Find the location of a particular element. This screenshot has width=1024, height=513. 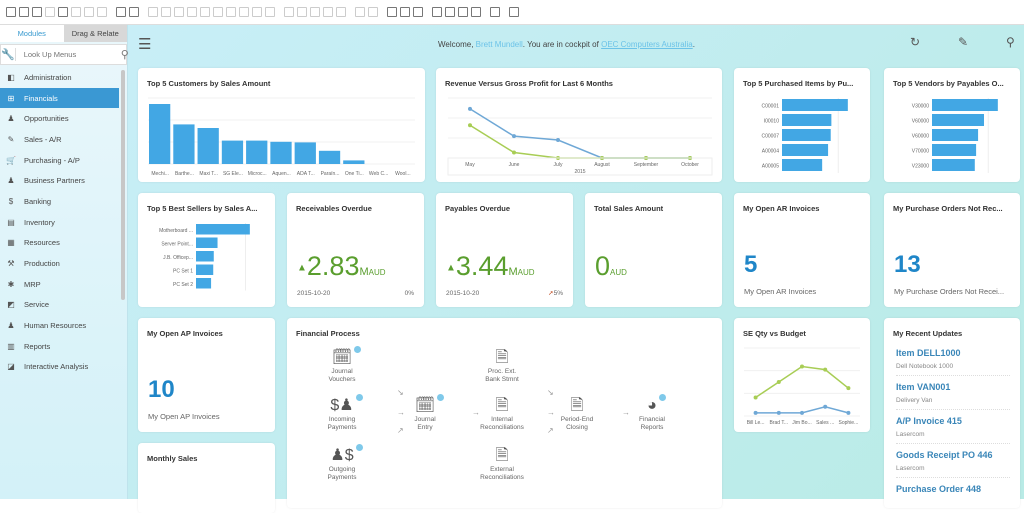

previous-record-icon is located at coordinates (192, 12).